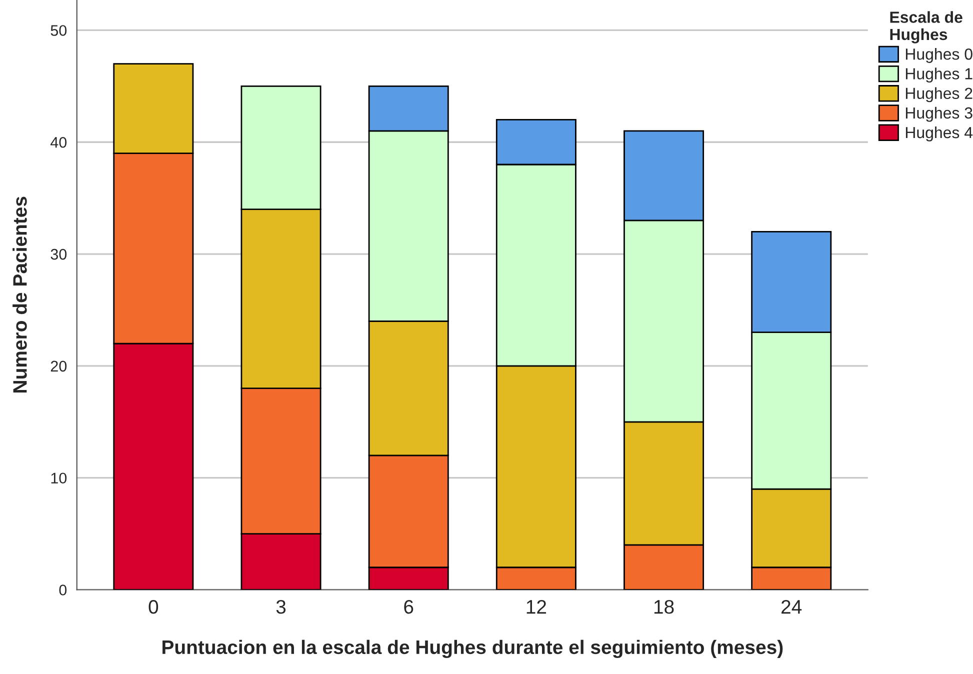  I want to click on y-tick-label: 0, so click(63, 590).